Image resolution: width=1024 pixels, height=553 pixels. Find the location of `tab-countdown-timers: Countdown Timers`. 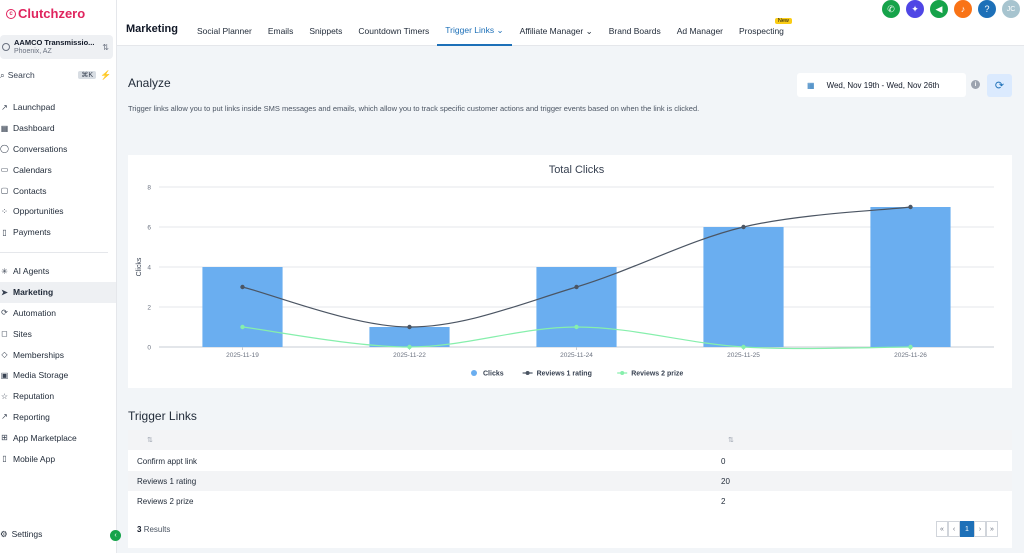

tab-countdown-timers: Countdown Timers is located at coordinates (393, 31).